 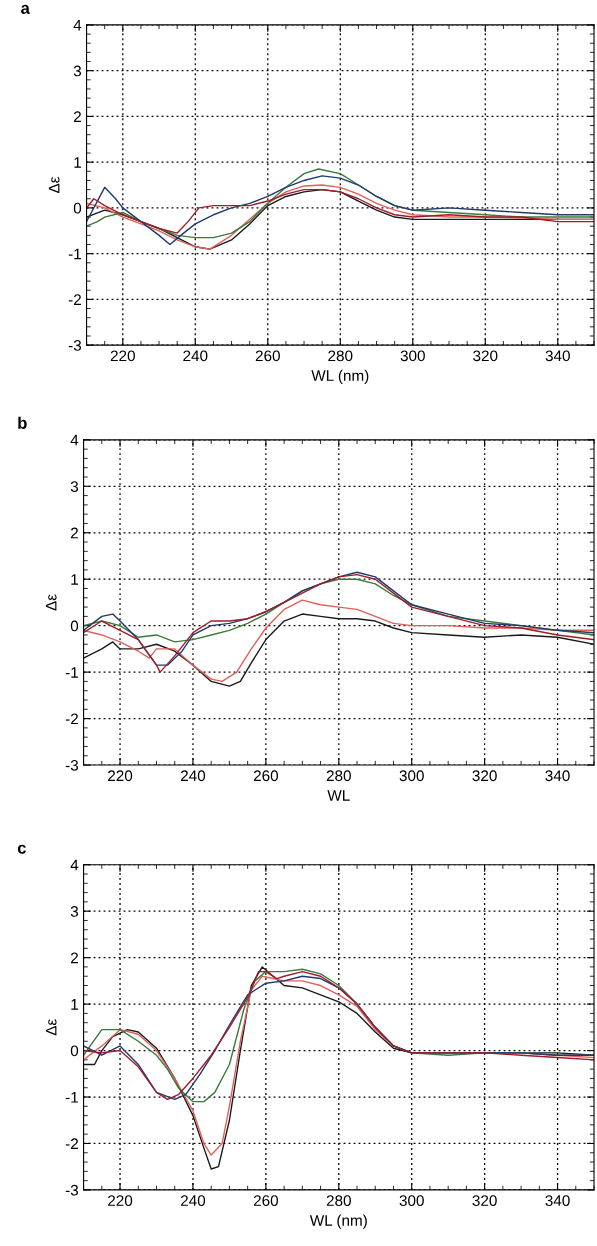 I want to click on chart-title: c, so click(x=21, y=849).